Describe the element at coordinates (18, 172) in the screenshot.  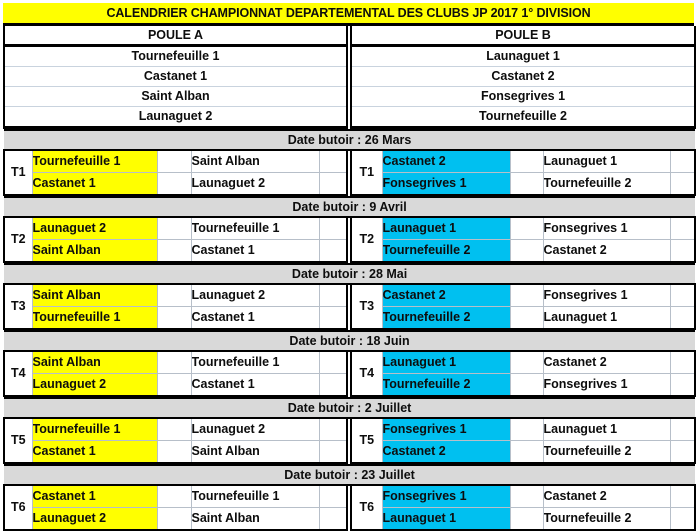
I see `round-label-poule-a: T1` at that location.